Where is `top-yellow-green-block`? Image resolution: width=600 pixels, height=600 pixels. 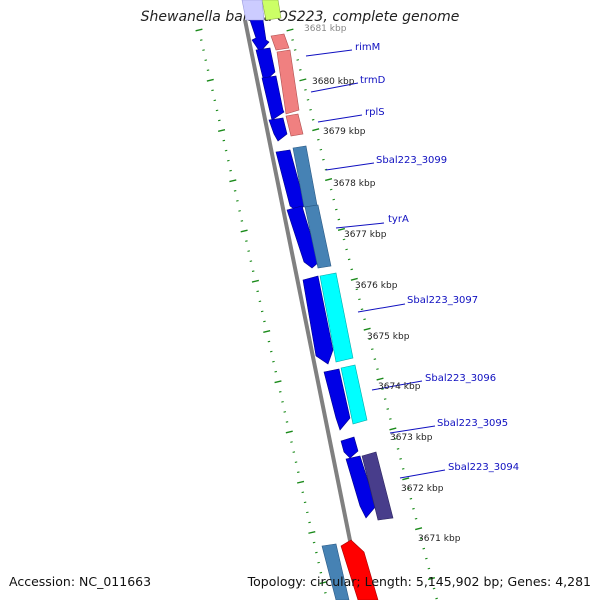
top-yellow-green-block is located at coordinates (271, 10).